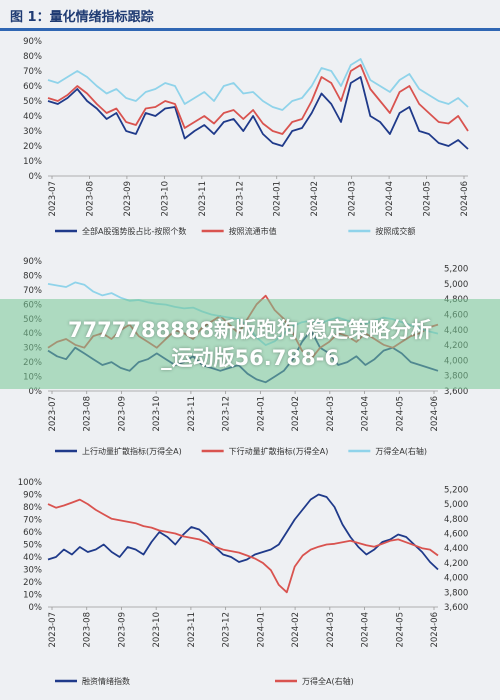  Describe the element at coordinates (253, 231) in the screenshot. I see `legend-label: 按照流通市值` at that location.